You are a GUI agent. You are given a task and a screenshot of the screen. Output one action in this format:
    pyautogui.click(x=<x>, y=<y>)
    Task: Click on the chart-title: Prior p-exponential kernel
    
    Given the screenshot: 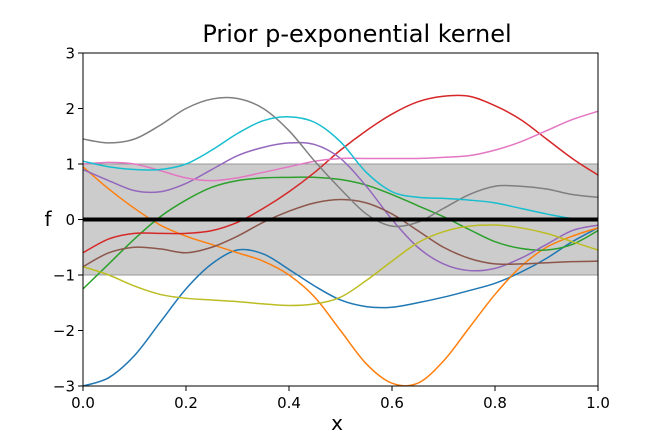 What is the action you would take?
    pyautogui.click(x=356, y=34)
    